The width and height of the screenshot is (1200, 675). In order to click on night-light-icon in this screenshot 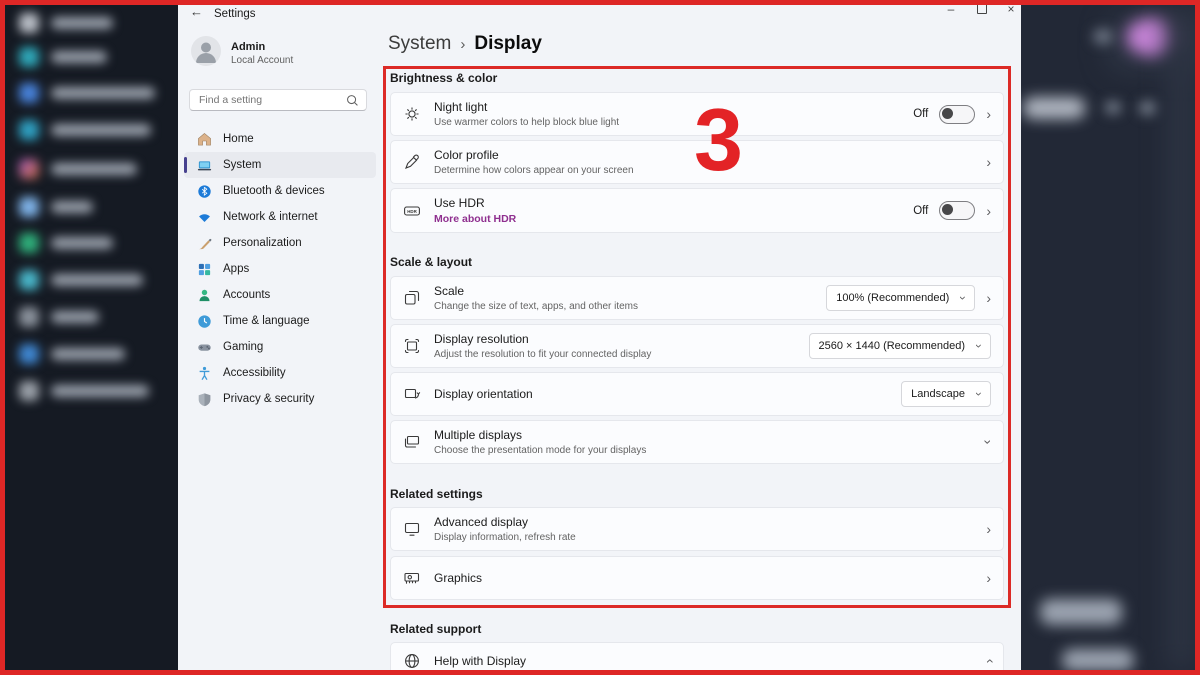, I will do `click(412, 114)`.